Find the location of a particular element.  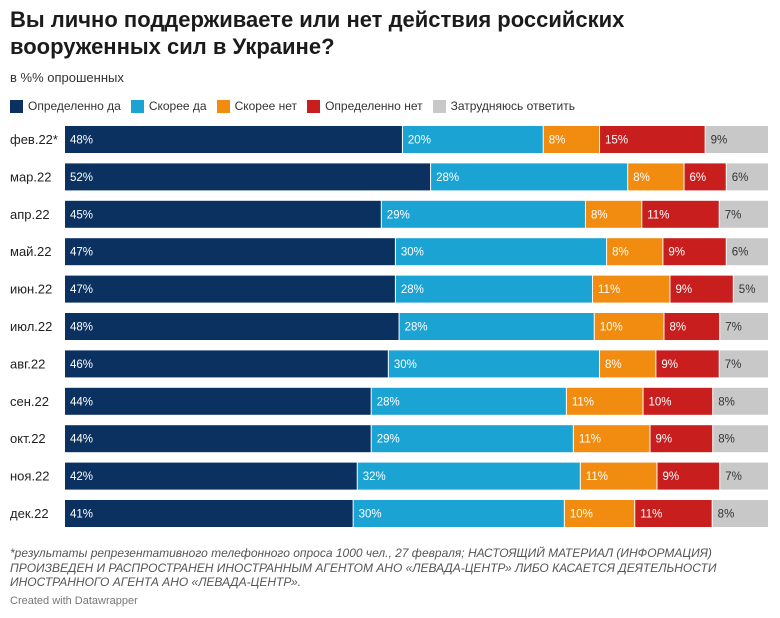

data-label: 48% is located at coordinates (81, 328).